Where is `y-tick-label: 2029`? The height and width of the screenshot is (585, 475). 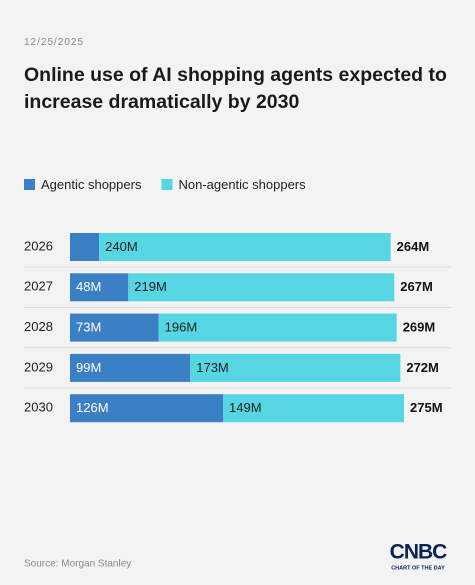
y-tick-label: 2029 is located at coordinates (38, 366).